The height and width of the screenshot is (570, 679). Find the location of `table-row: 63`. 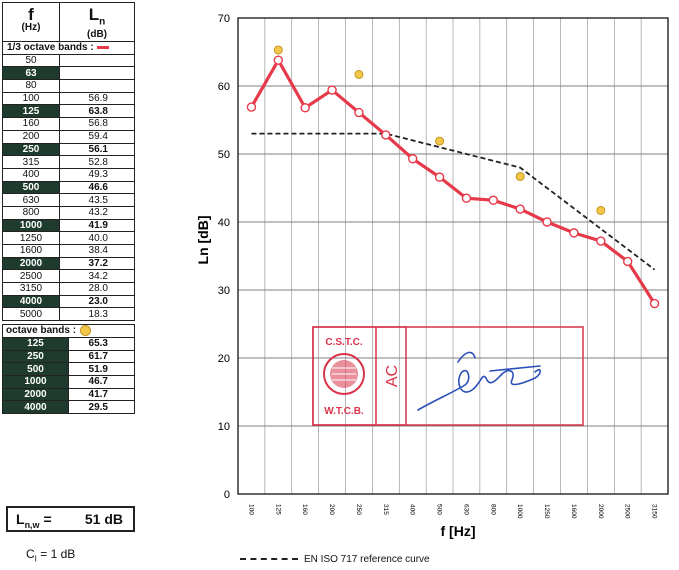

table-row: 63 is located at coordinates (68, 73).